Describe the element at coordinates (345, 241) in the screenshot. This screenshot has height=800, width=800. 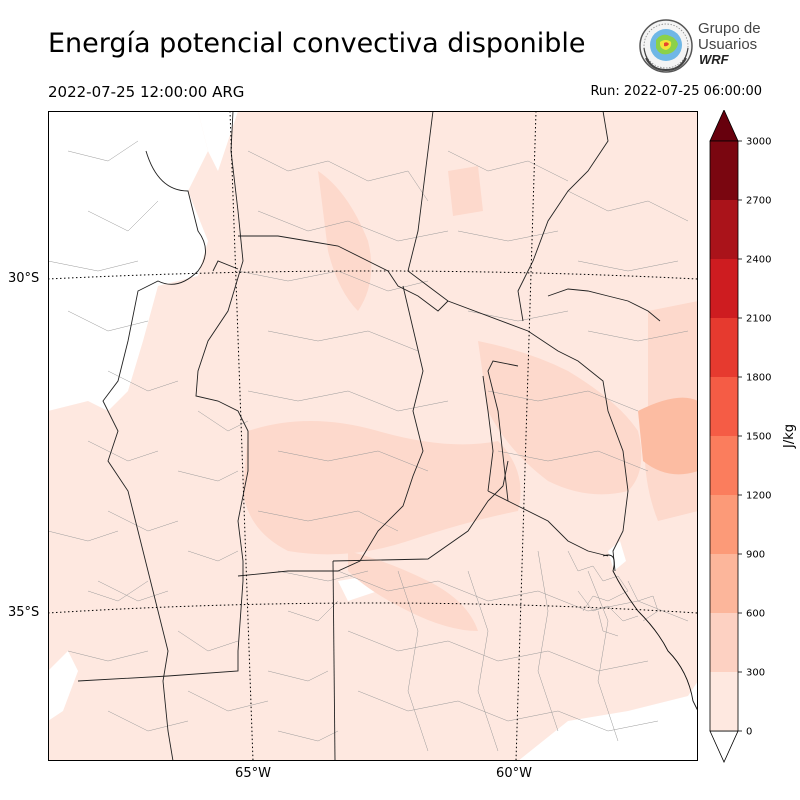
I see `cape-level-300-600-d` at that location.